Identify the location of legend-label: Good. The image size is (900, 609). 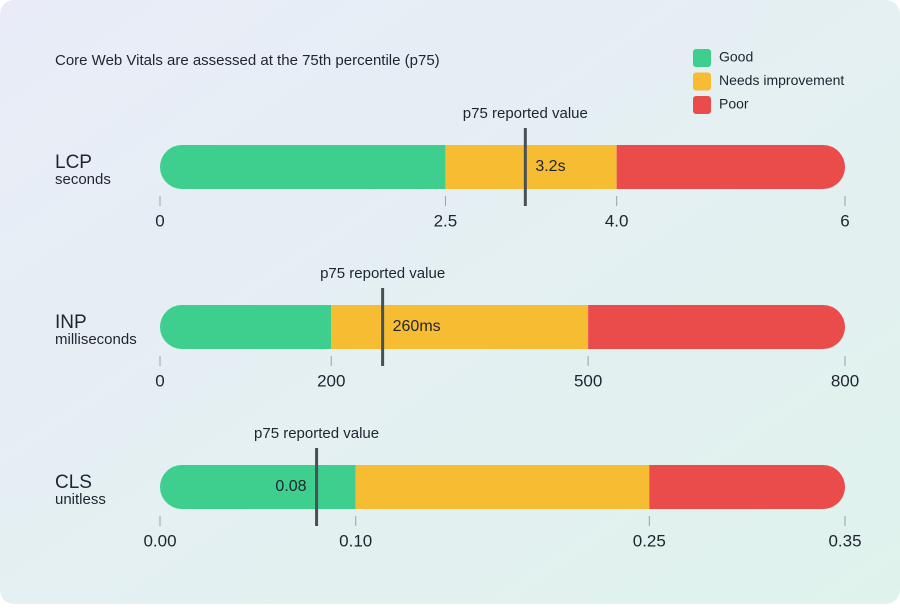
(736, 57).